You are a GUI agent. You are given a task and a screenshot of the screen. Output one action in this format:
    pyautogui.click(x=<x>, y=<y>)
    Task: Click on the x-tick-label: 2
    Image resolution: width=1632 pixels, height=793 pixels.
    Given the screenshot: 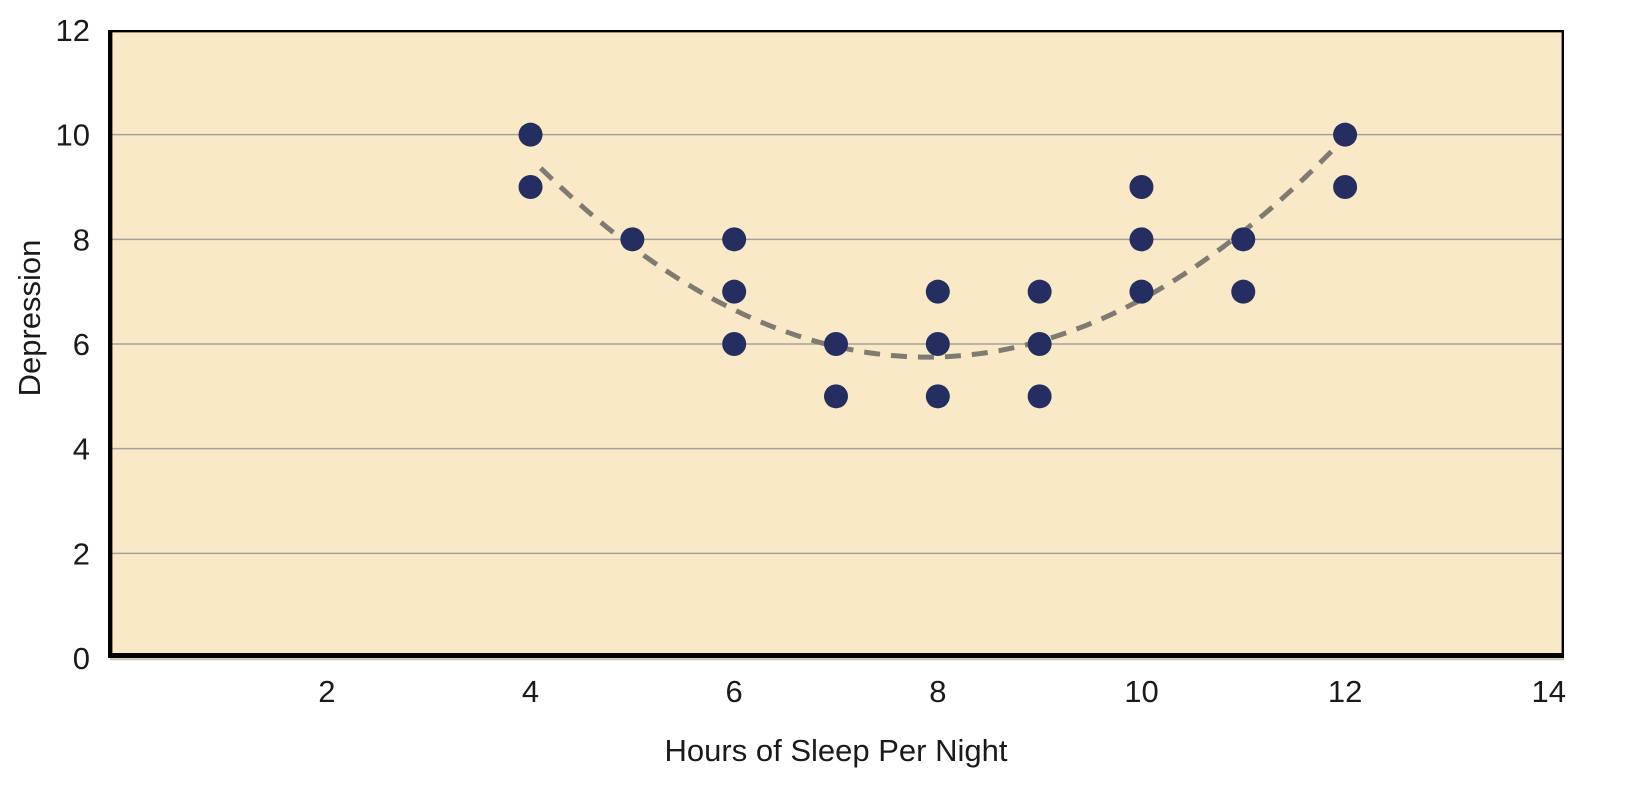 What is the action you would take?
    pyautogui.click(x=326, y=691)
    